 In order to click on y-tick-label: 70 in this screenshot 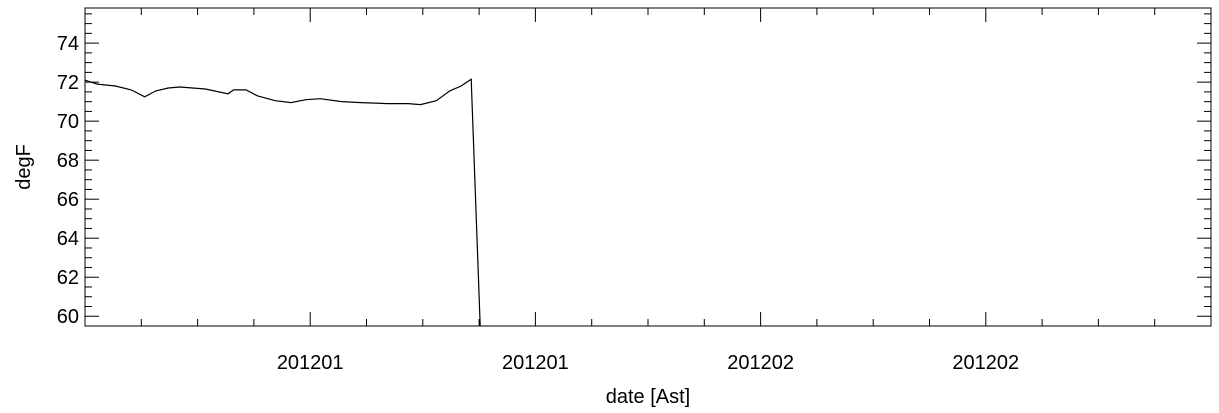, I will do `click(68, 122)`.